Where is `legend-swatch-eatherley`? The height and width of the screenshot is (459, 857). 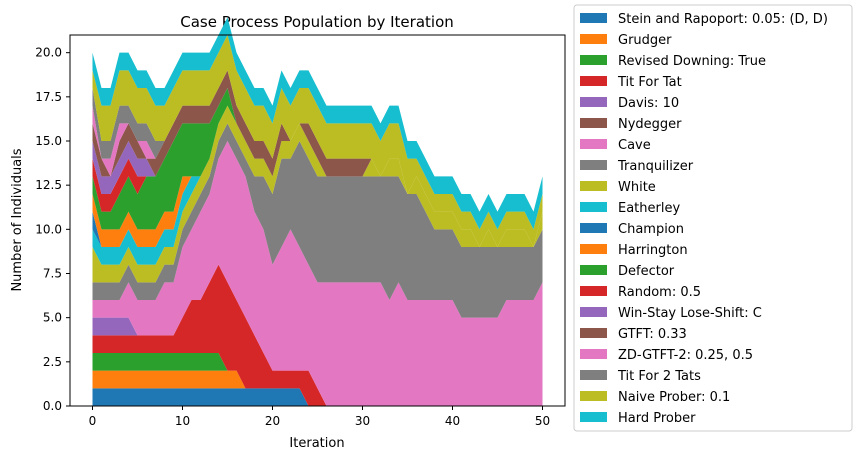 legend-swatch-eatherley is located at coordinates (593, 207).